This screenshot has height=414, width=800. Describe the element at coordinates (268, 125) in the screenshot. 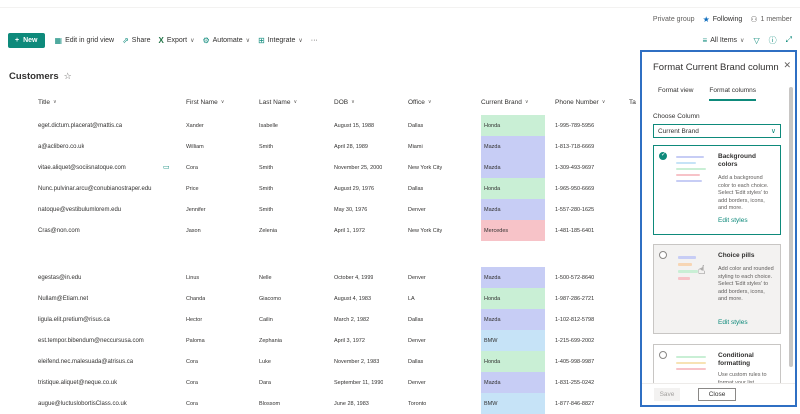

I see `cell-last-name: Isabelle` at that location.